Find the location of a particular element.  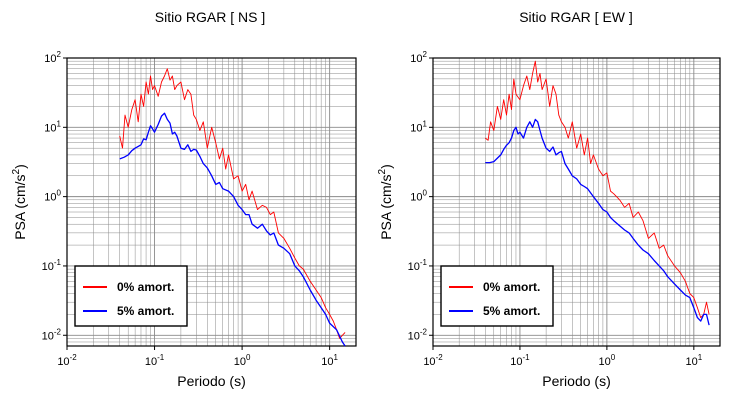

chart-title: Sitio RGAR [ NS ] is located at coordinates (210, 17).